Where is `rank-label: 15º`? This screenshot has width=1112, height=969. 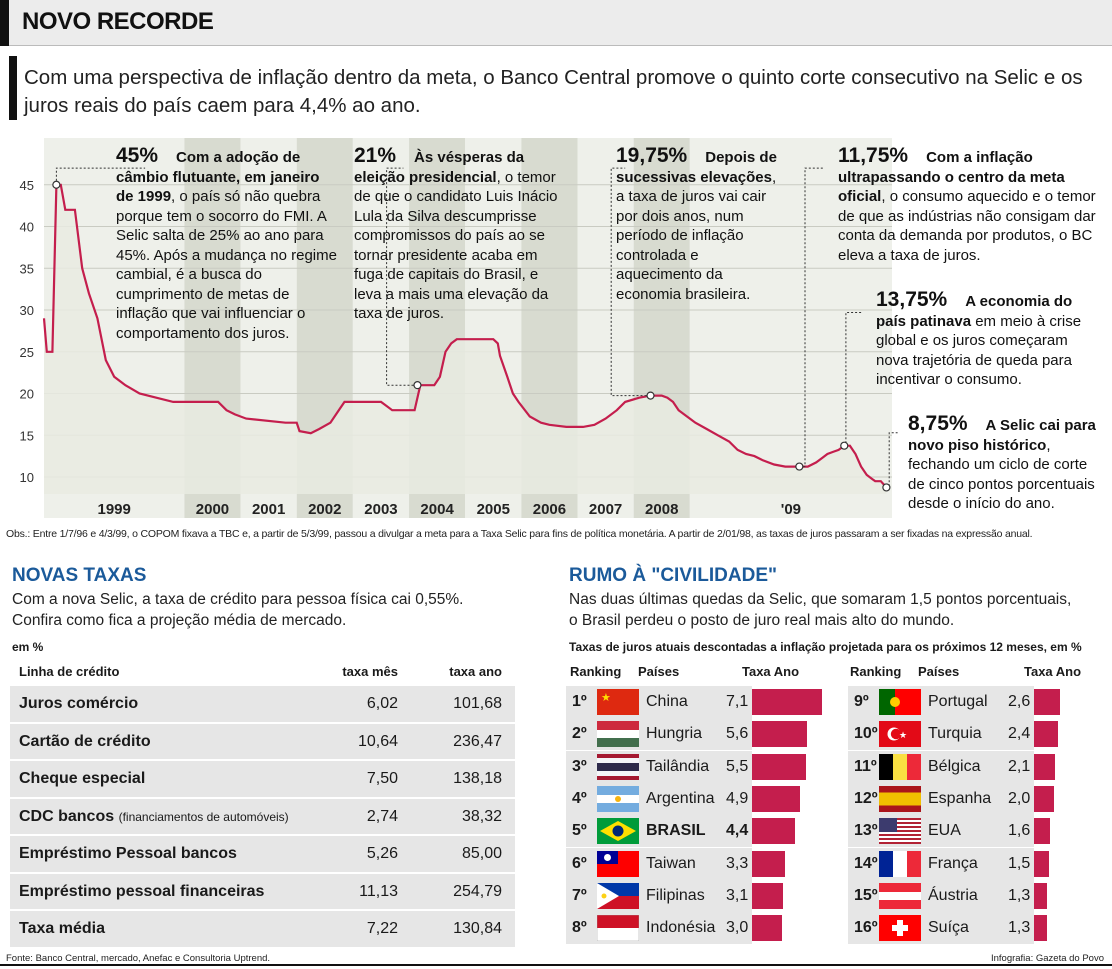
rank-label: 15º is located at coordinates (866, 895).